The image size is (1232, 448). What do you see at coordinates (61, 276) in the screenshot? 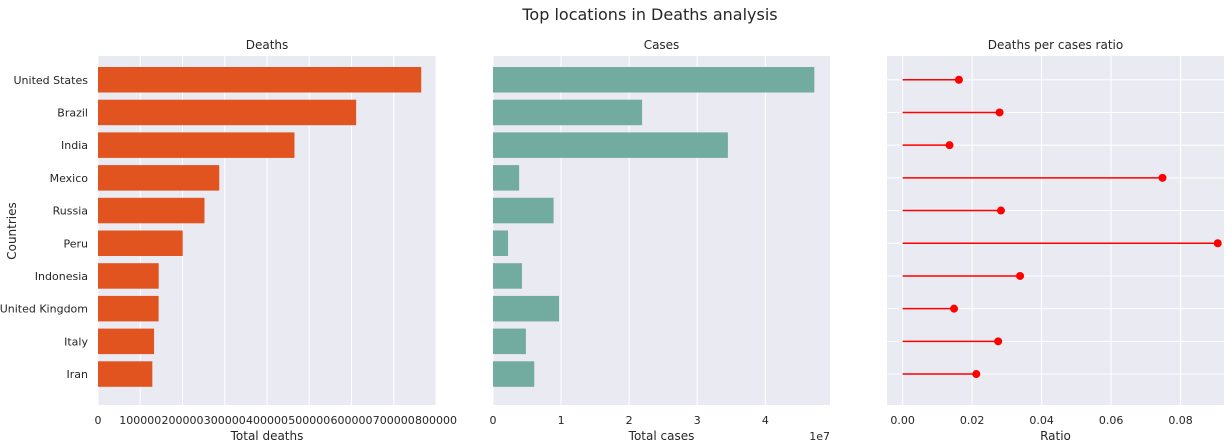
I see `y-tick-label: Indonesia` at bounding box center [61, 276].